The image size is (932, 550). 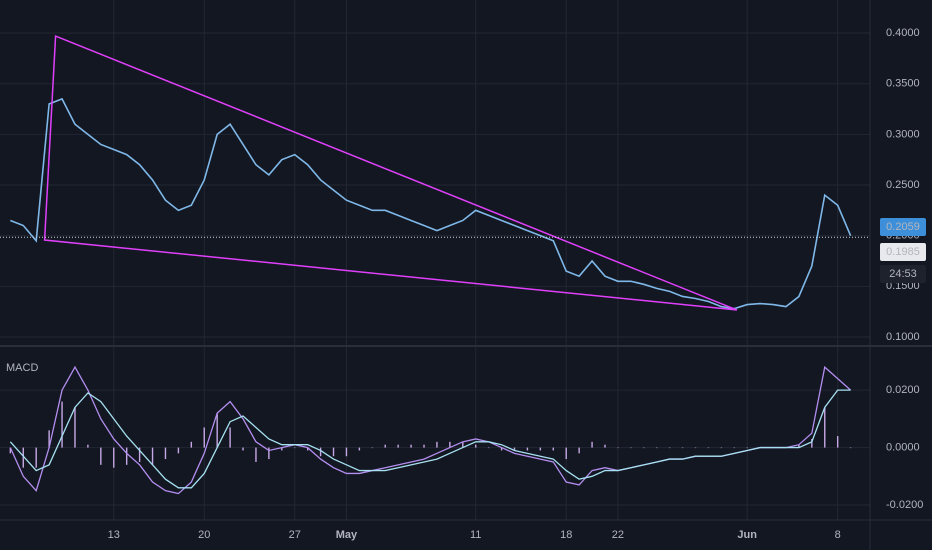 I want to click on x-tick-label: 18, so click(x=566, y=535).